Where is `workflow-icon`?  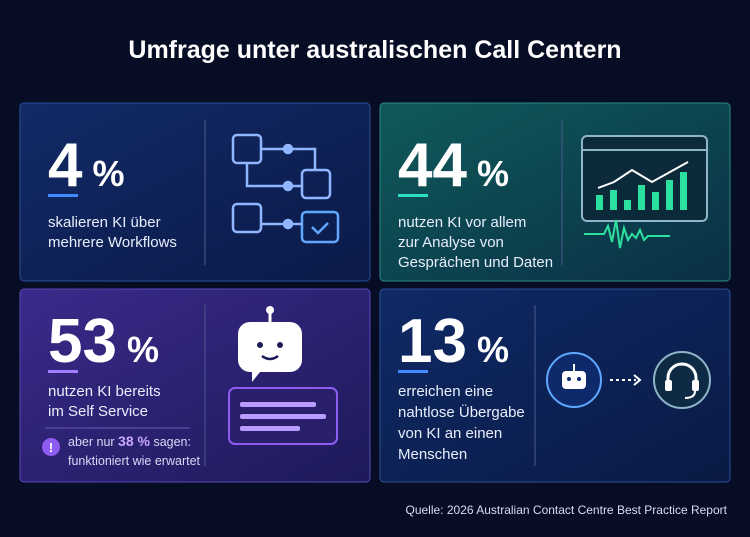
workflow-icon is located at coordinates (285, 188).